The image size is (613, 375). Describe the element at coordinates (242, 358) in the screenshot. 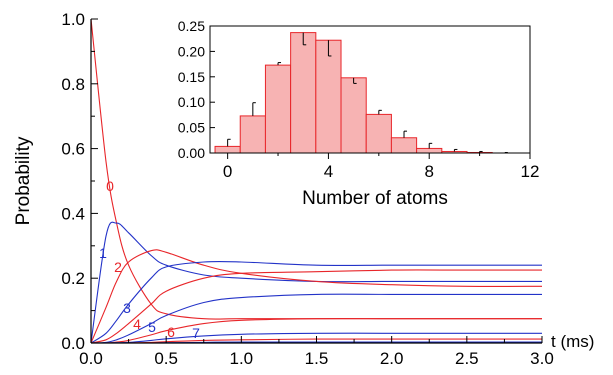

I see `x-tick-label: 1.0` at that location.